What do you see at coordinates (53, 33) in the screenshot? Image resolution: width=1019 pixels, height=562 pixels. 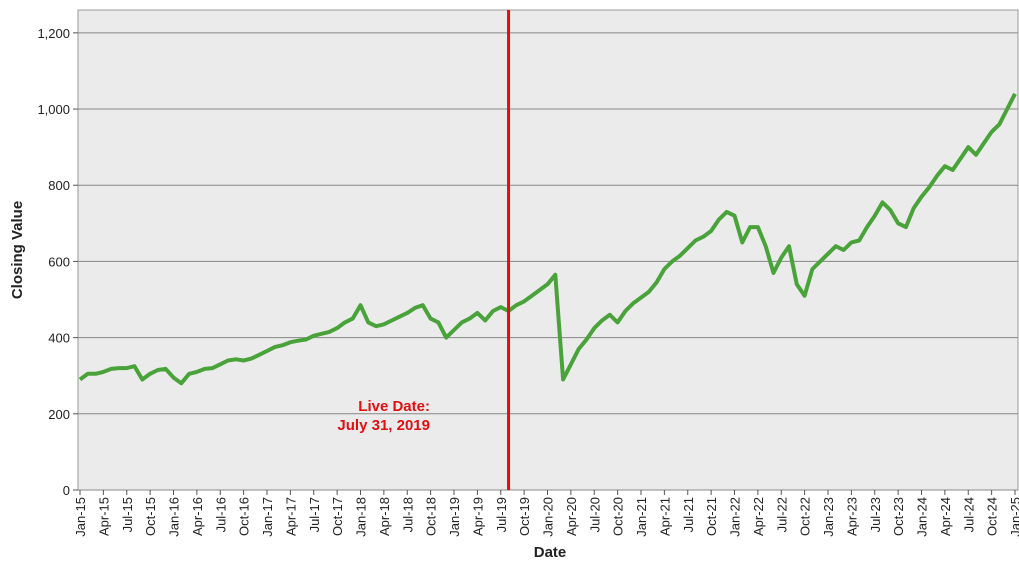 I see `y-tick-label: 1,200` at bounding box center [53, 33].